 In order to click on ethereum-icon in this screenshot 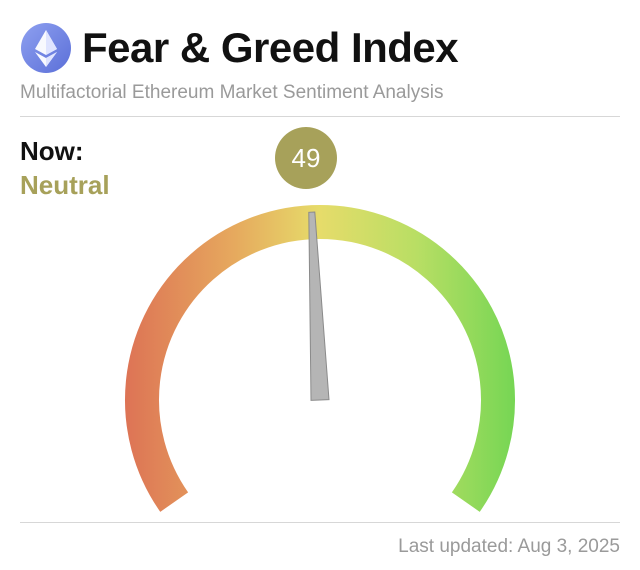, I will do `click(46, 48)`.